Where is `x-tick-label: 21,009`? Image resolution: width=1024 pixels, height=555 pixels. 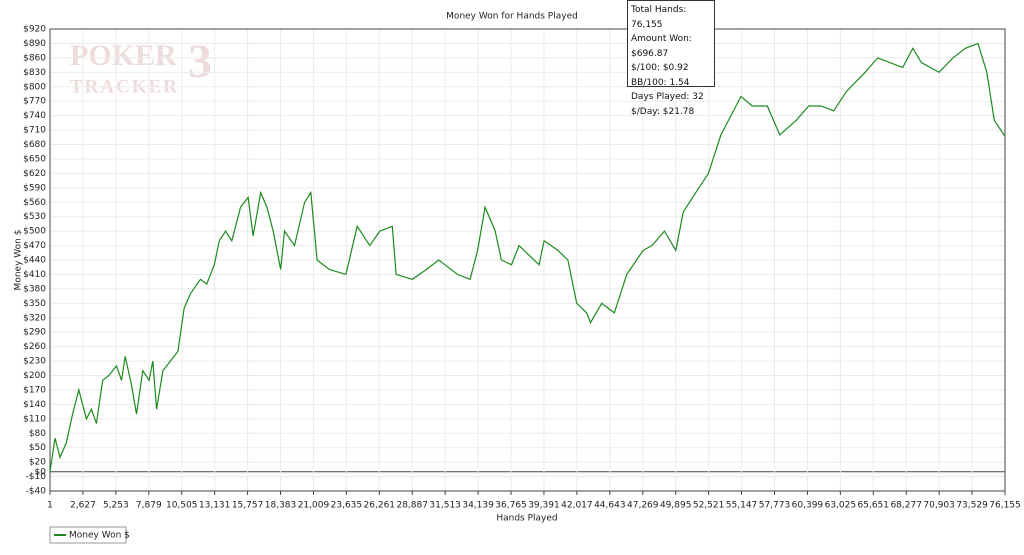
x-tick-label: 21,009 is located at coordinates (314, 506).